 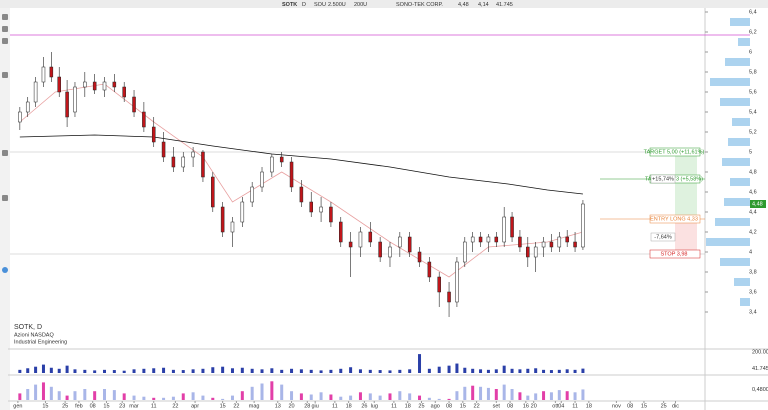 I want to click on x-tick-label: 20, so click(x=534, y=406).